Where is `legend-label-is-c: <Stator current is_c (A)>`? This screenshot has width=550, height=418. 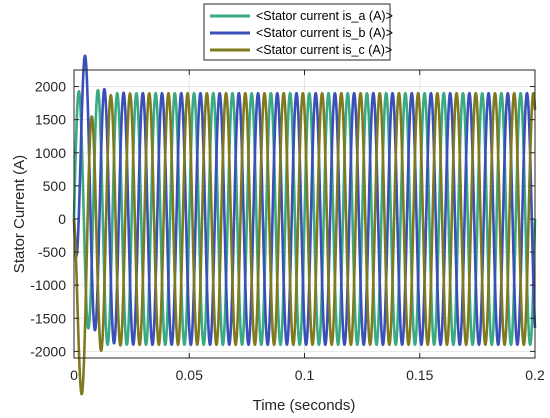 legend-label-is-c: <Stator current is_c (A)> is located at coordinates (324, 50).